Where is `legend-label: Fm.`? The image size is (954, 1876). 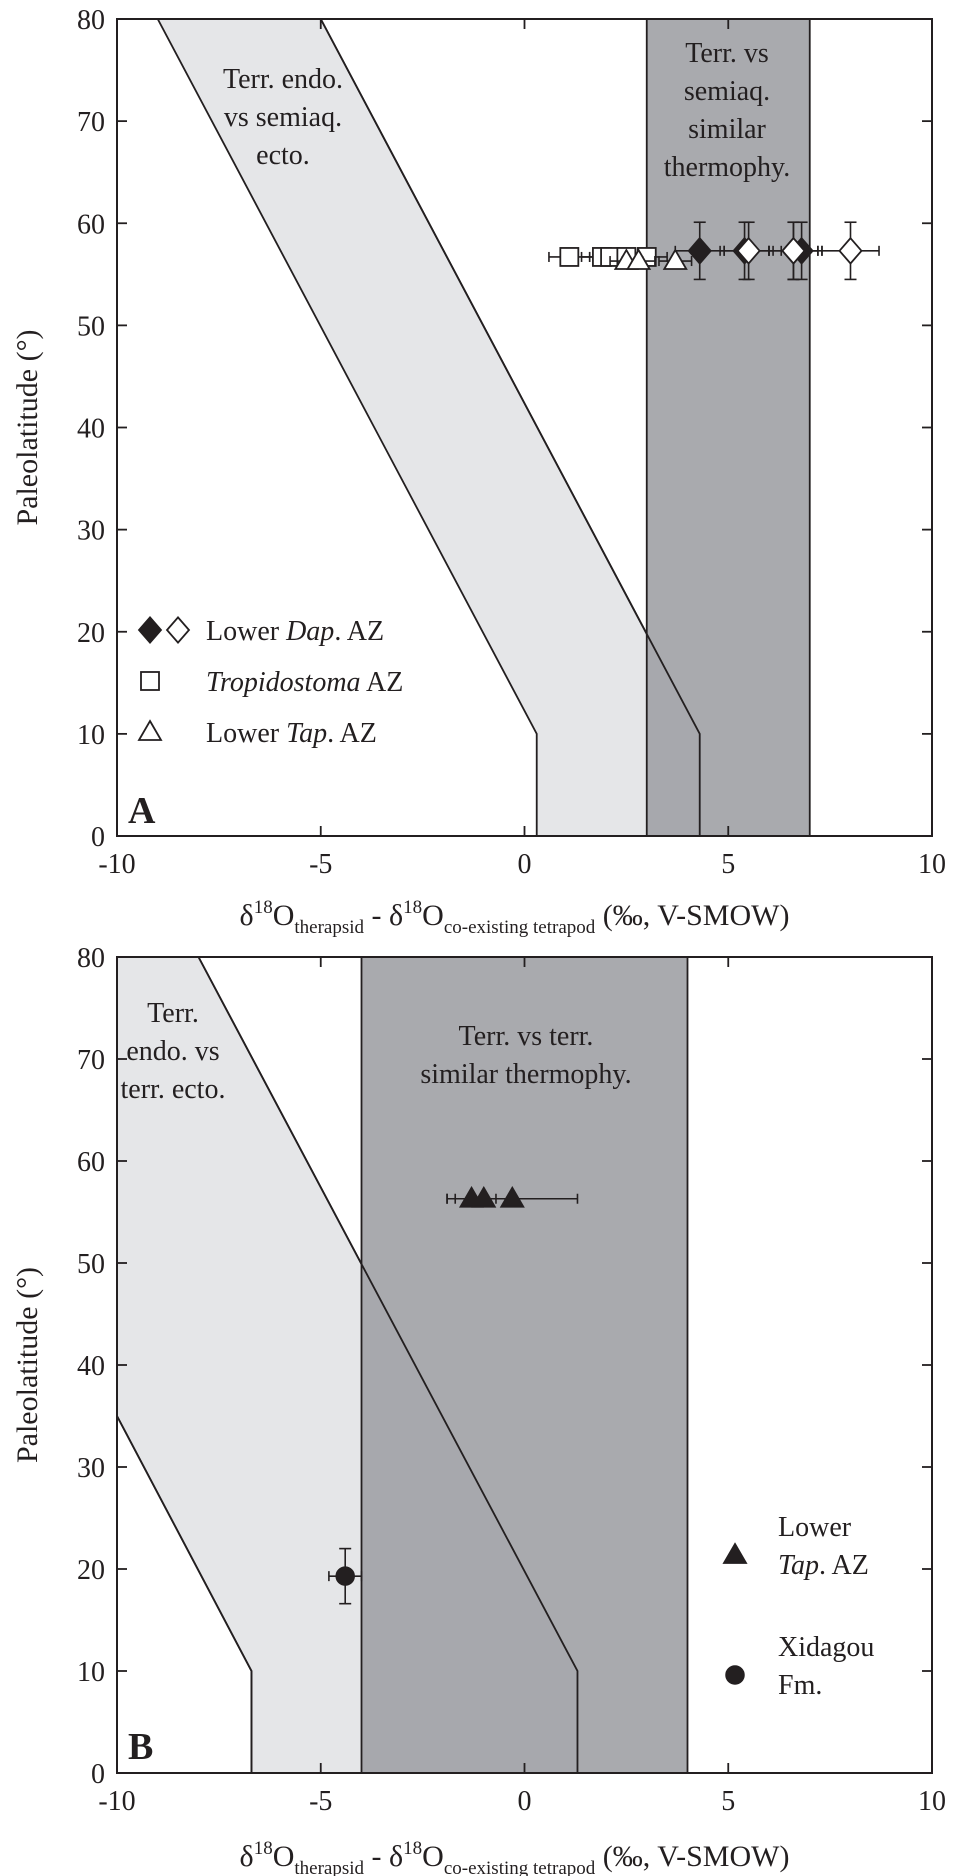
legend-label: Fm. is located at coordinates (800, 1685).